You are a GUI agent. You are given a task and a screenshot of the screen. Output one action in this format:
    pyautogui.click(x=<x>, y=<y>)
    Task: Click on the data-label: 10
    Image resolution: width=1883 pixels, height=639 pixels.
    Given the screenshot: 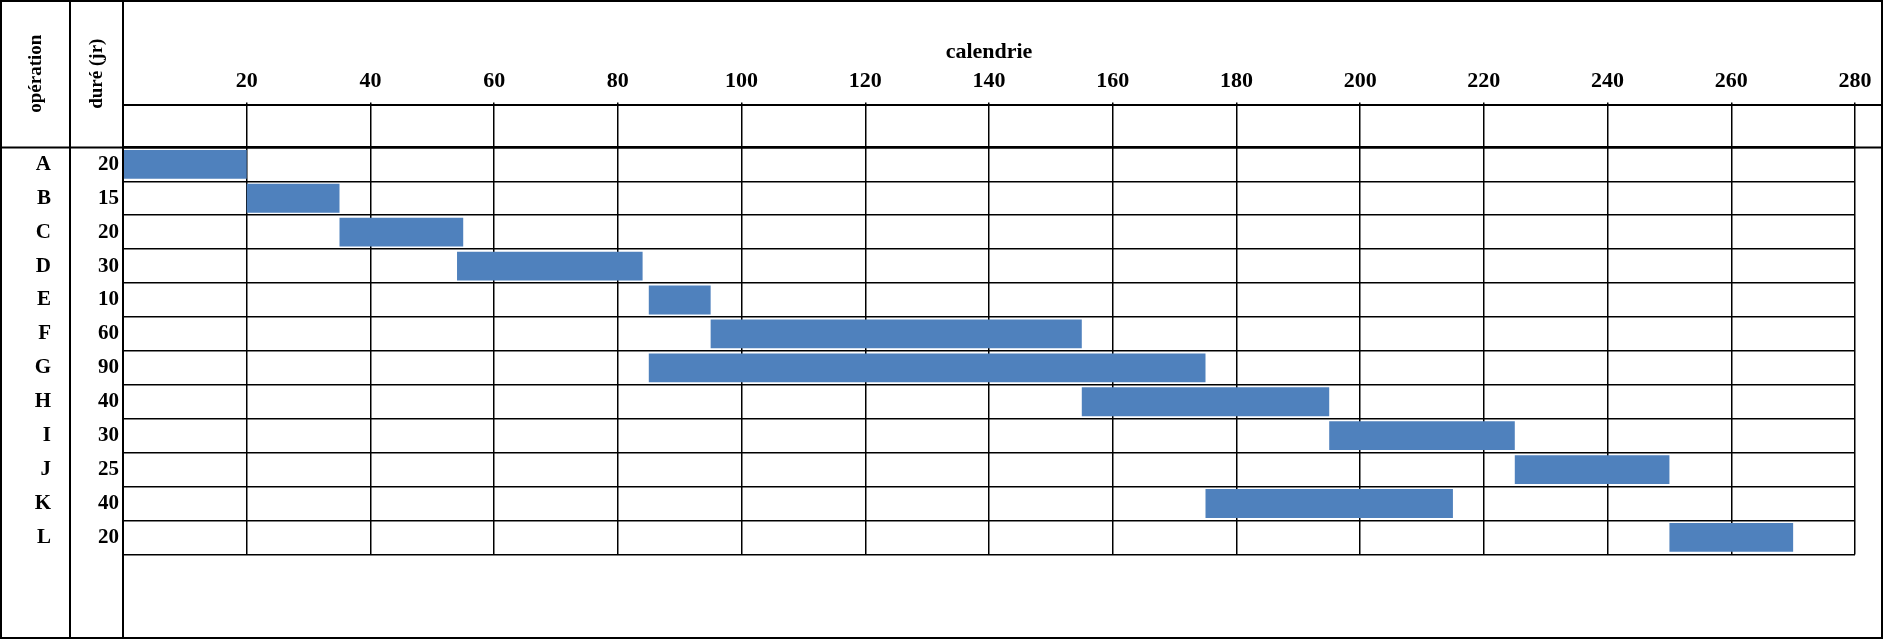 What is the action you would take?
    pyautogui.click(x=108, y=298)
    